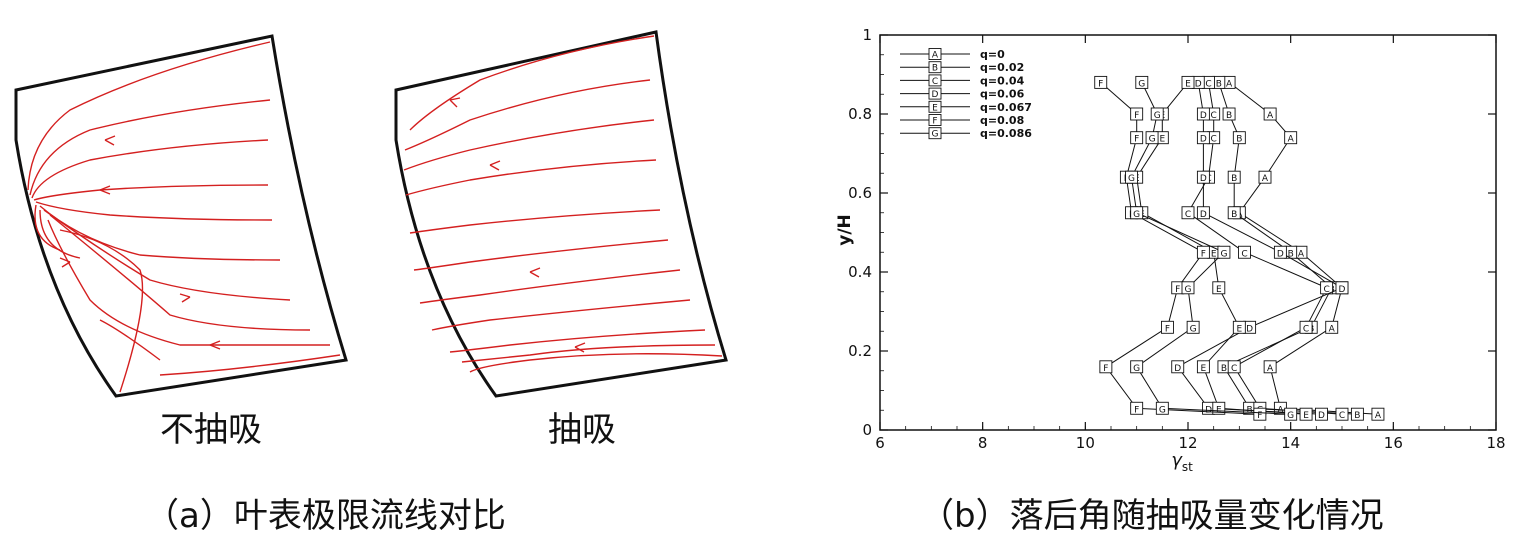 Image resolution: width=1517 pixels, height=542 pixels. What do you see at coordinates (1211, 248) in the screenshot?
I see `series-G: G G G G G G G G G G G` at bounding box center [1211, 248].